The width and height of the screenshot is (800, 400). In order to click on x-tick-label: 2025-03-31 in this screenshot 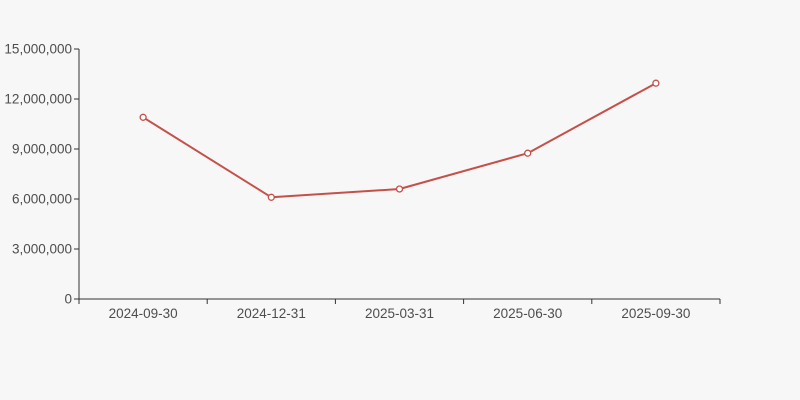, I will do `click(399, 313)`.